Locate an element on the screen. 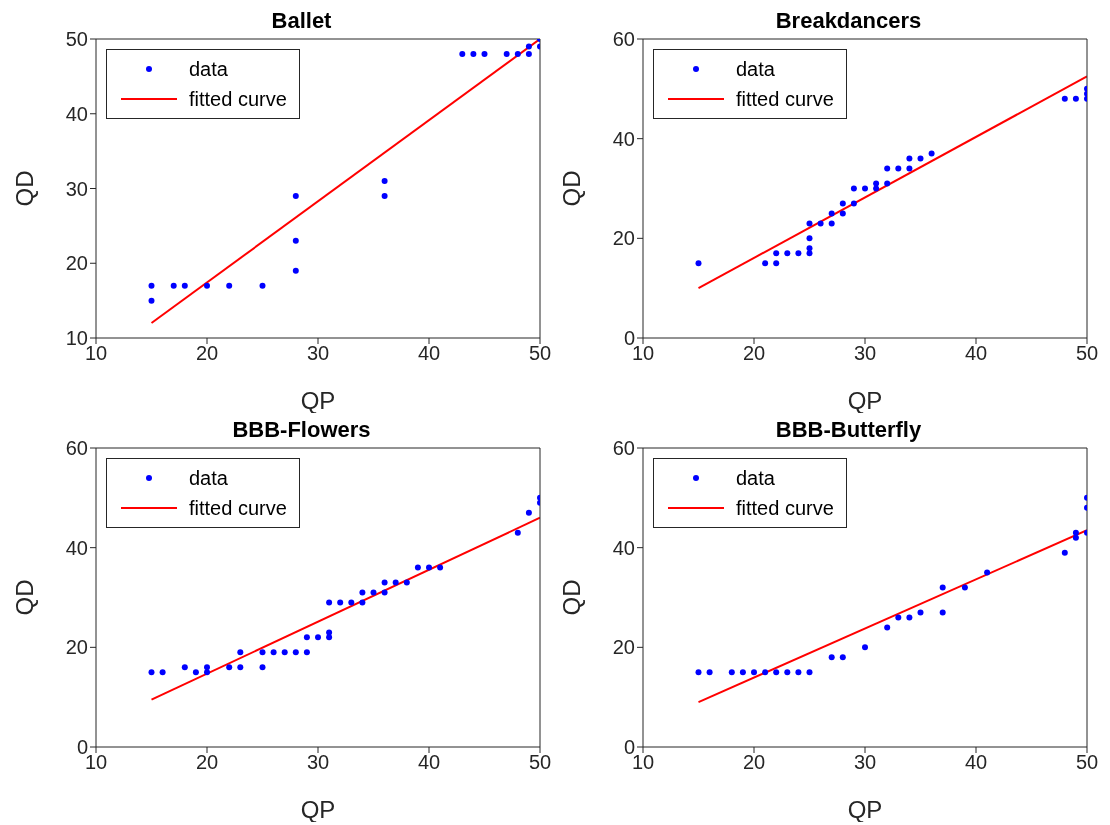  x-tick-label: 40 is located at coordinates (976, 762).